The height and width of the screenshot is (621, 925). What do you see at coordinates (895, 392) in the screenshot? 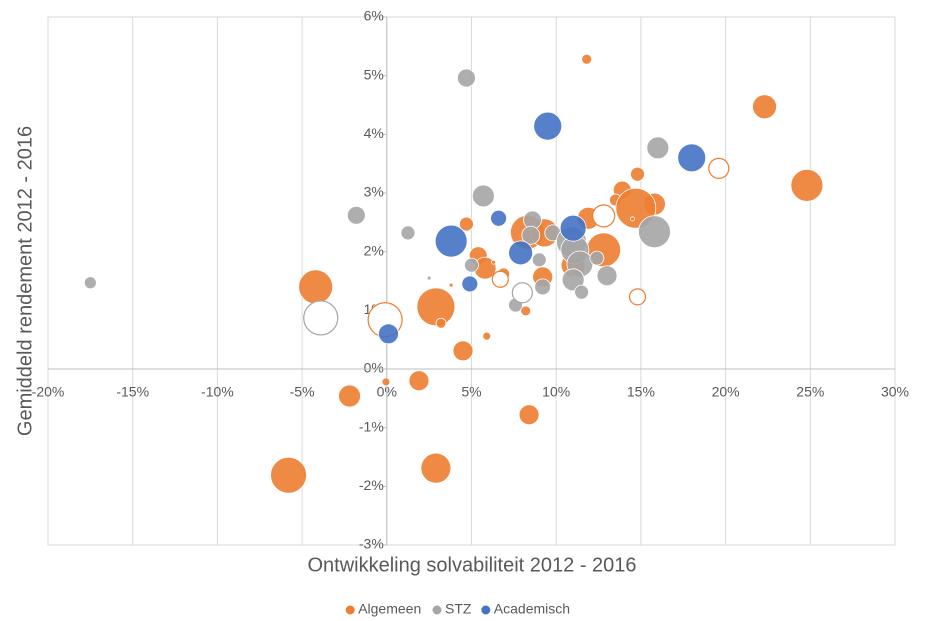
I see `x-tick-label: 30%` at bounding box center [895, 392].